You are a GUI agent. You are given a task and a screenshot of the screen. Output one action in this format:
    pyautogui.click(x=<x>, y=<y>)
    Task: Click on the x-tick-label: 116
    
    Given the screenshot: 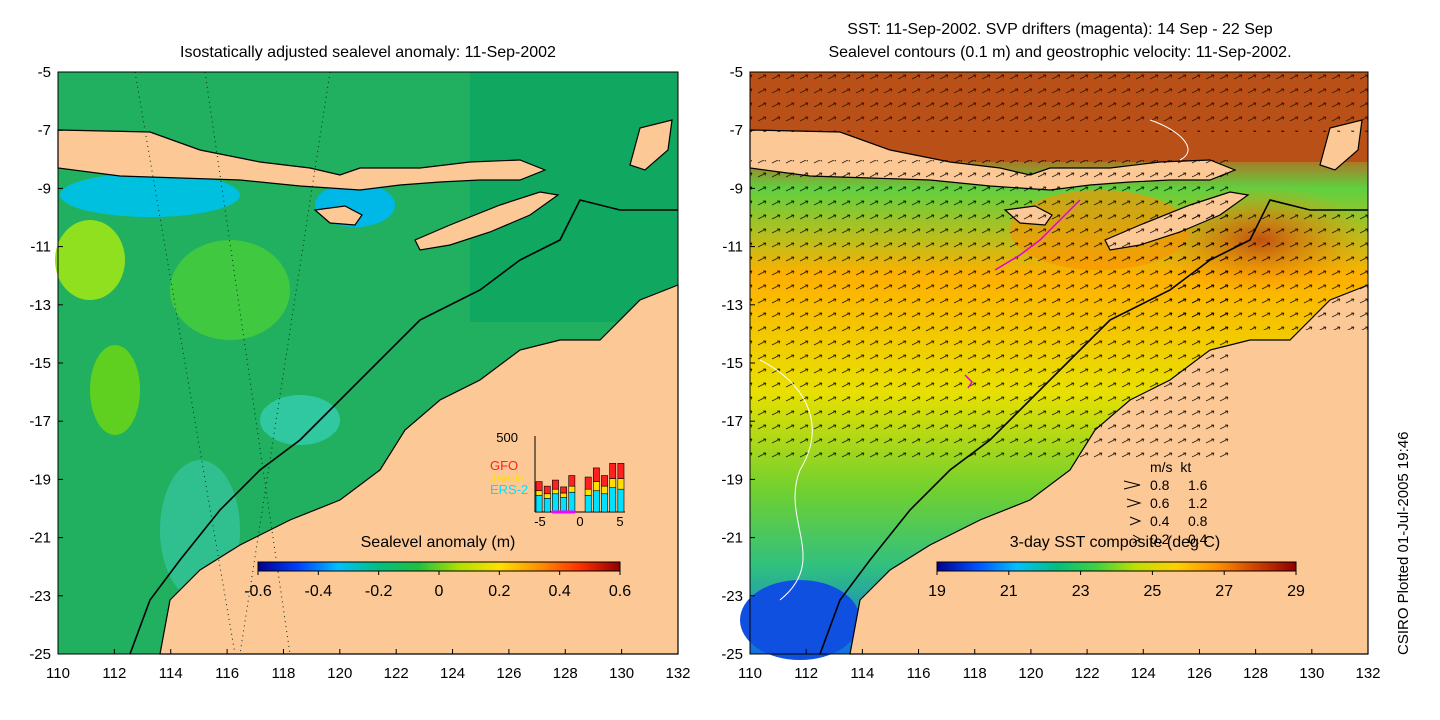 What is the action you would take?
    pyautogui.click(x=227, y=673)
    